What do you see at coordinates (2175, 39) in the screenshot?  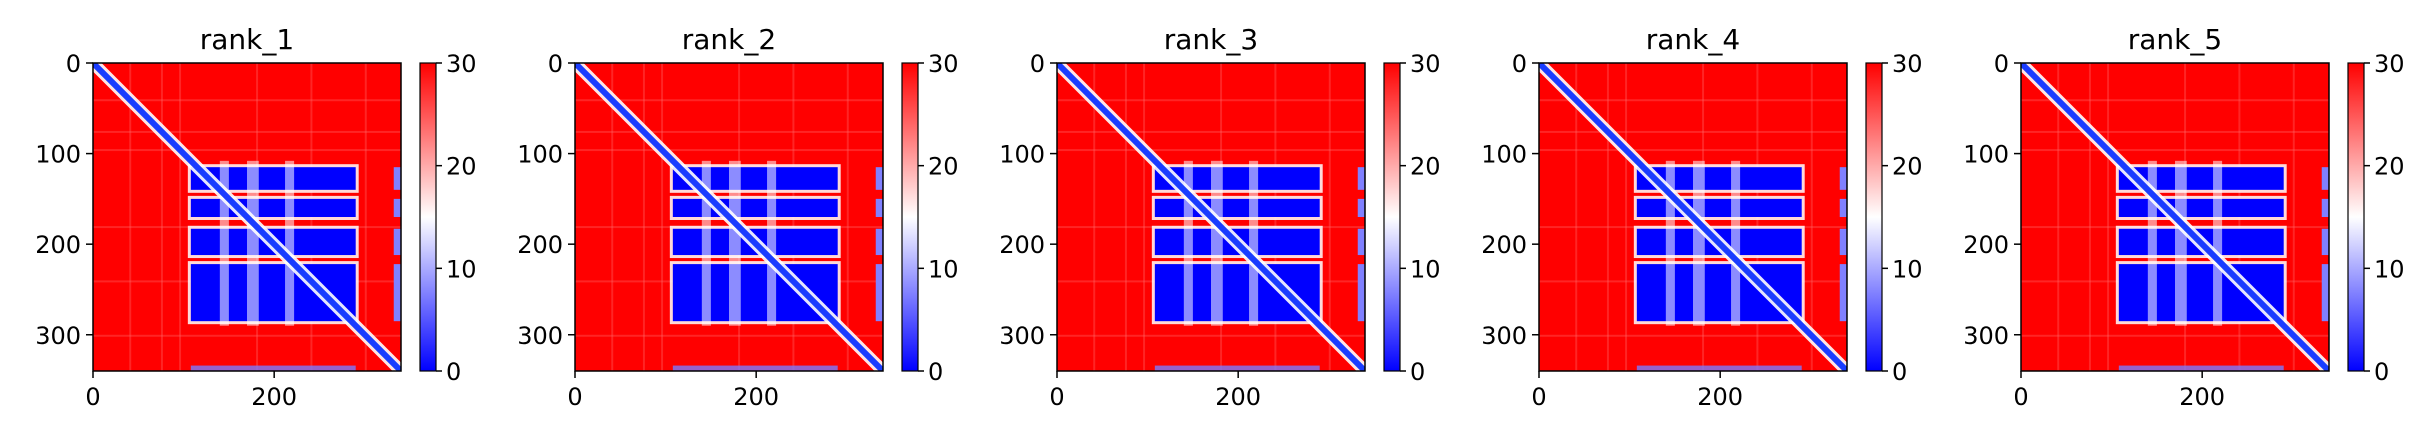 I see `panel-title: rank_5` at bounding box center [2175, 39].